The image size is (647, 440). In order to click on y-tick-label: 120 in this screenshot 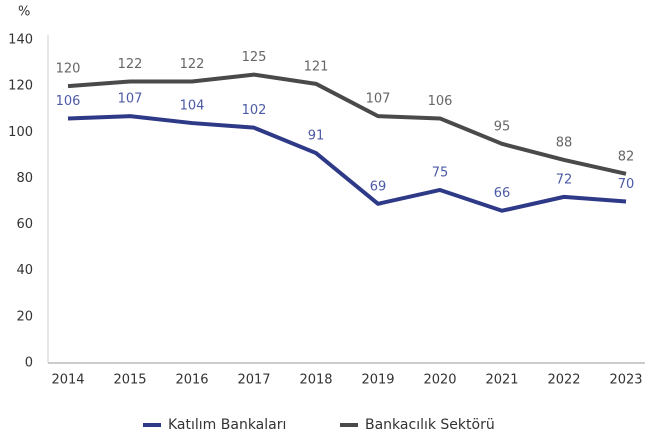, I will do `click(20, 86)`.